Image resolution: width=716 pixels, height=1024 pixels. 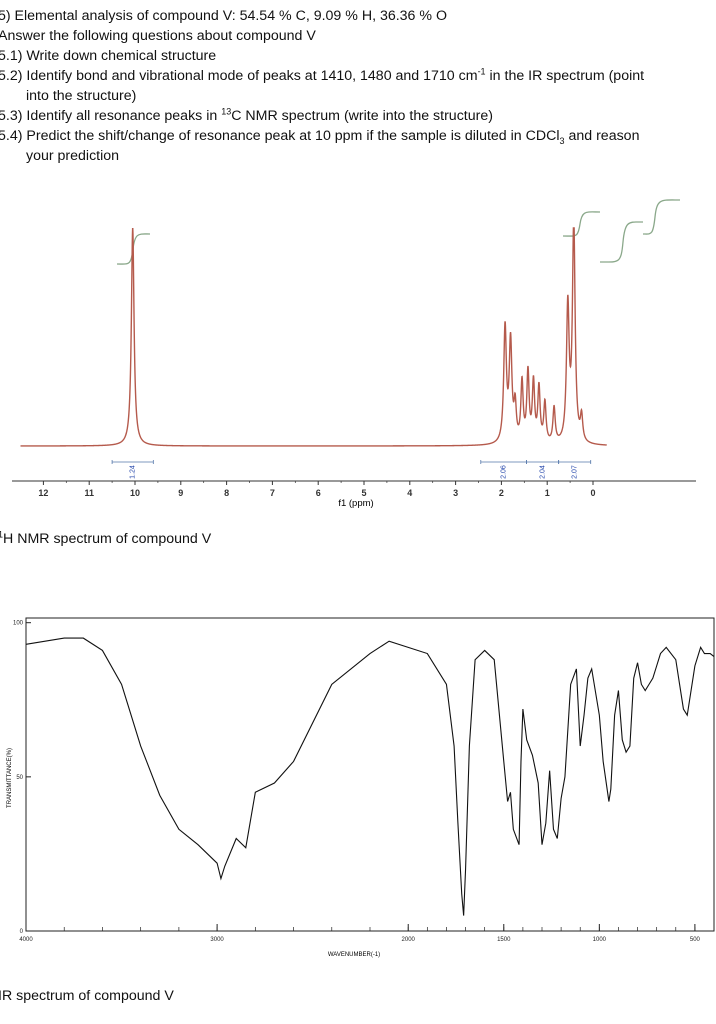 What do you see at coordinates (543, 472) in the screenshot?
I see `nmr-integral-label: 2.04` at bounding box center [543, 472].